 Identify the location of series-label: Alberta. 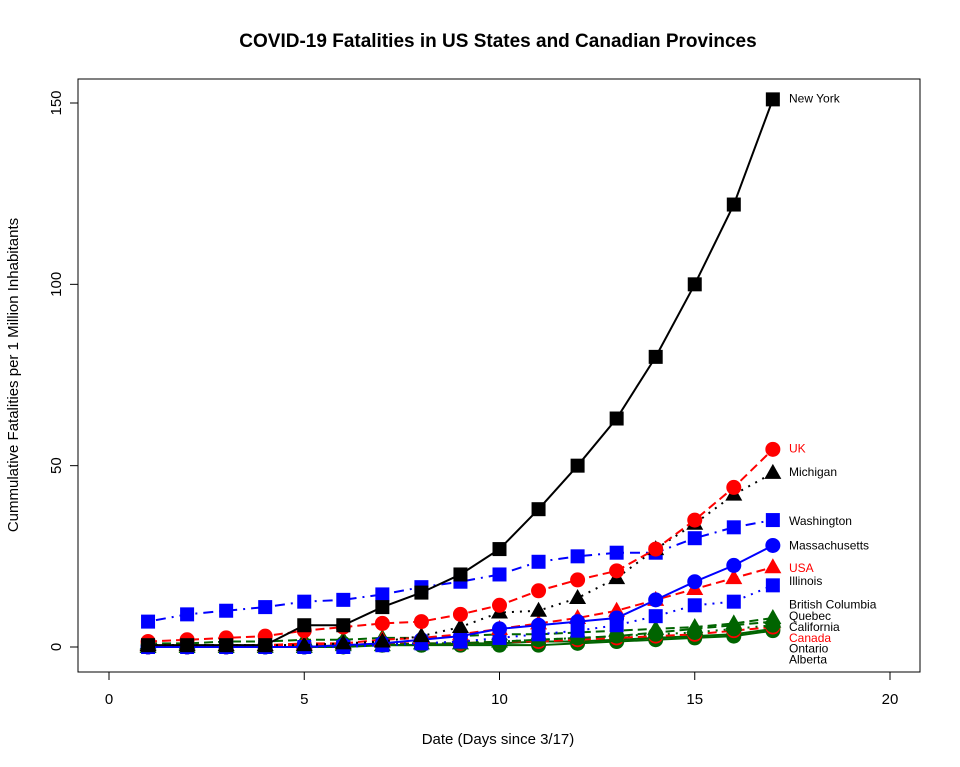
(808, 660).